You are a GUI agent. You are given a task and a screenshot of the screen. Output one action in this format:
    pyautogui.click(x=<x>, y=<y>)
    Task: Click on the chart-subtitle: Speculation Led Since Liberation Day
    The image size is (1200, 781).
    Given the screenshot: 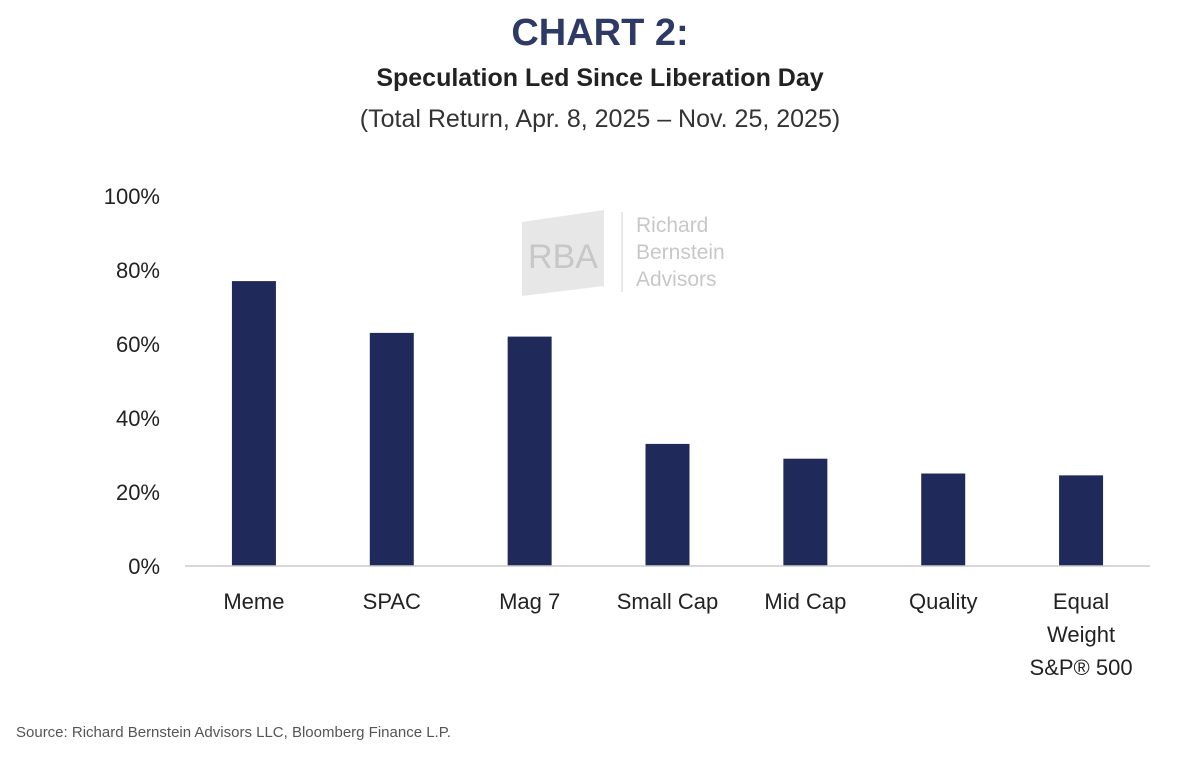 What is the action you would take?
    pyautogui.click(x=600, y=78)
    